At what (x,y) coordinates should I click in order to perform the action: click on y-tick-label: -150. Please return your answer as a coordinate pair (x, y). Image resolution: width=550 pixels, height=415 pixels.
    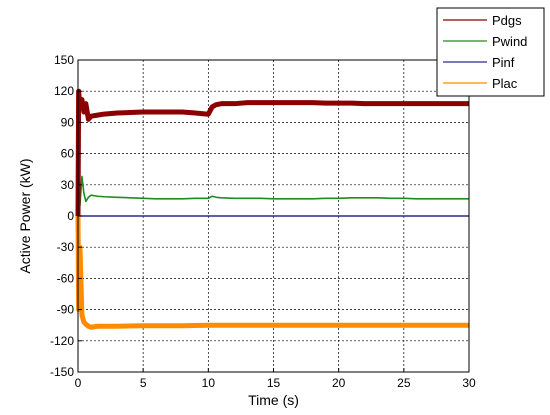
    Looking at the image, I should click on (62, 372).